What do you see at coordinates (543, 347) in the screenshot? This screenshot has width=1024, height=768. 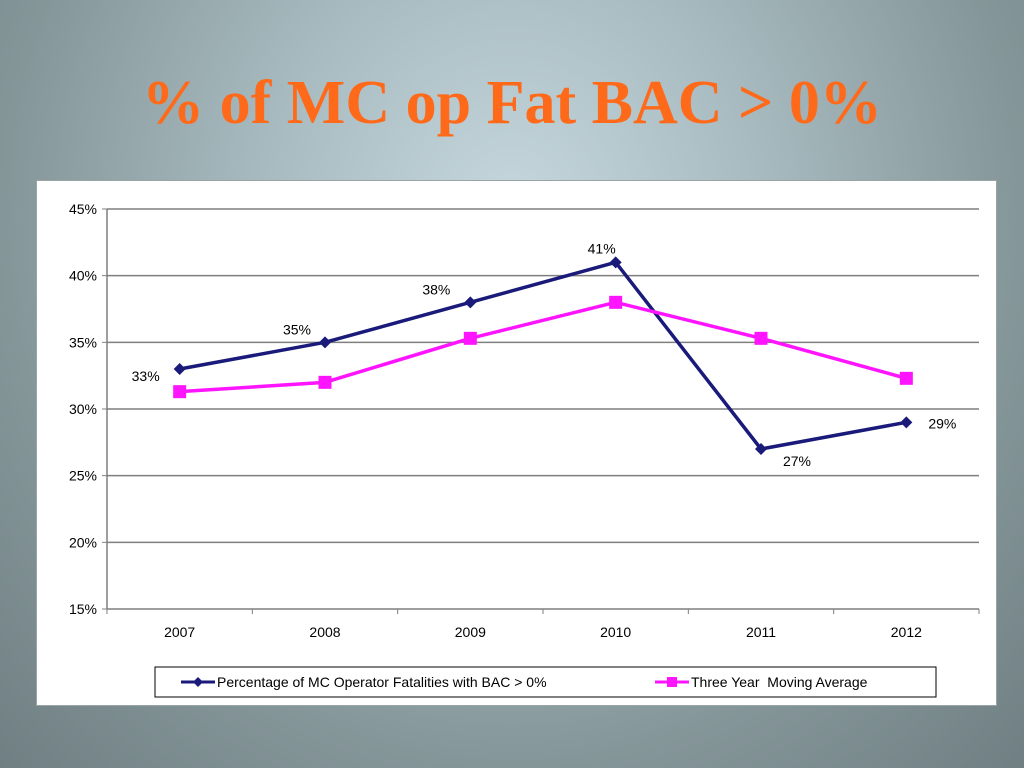 I see `series-line-moving-average` at bounding box center [543, 347].